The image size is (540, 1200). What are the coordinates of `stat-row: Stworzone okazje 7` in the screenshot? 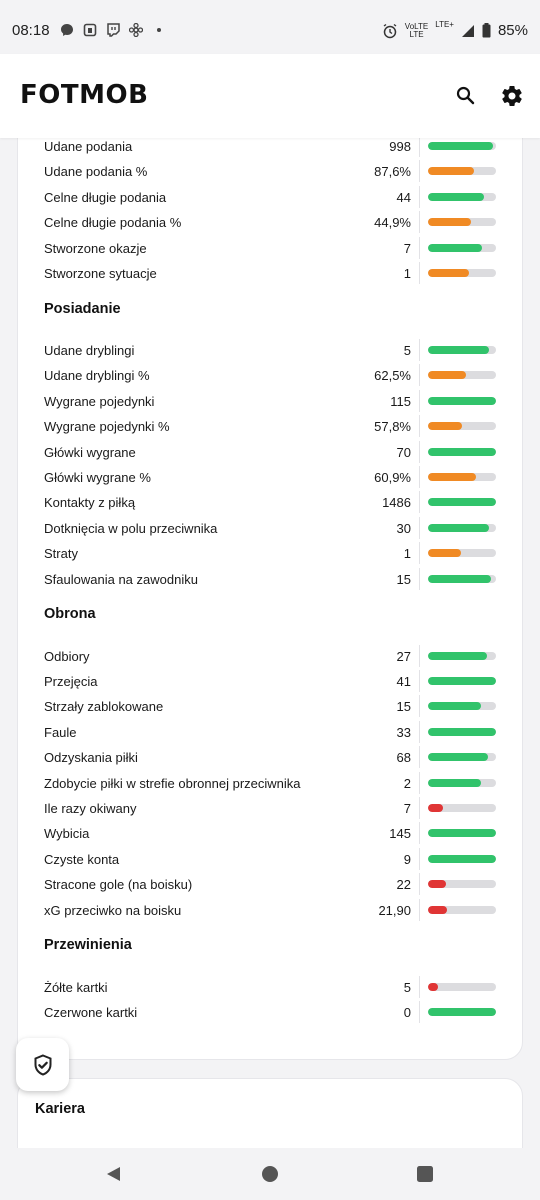 It's located at (270, 250).